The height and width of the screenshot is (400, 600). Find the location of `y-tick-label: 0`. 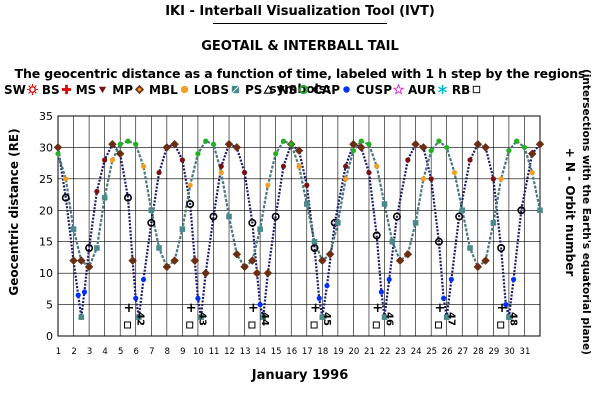

y-tick-label: 0 is located at coordinates (49, 336).